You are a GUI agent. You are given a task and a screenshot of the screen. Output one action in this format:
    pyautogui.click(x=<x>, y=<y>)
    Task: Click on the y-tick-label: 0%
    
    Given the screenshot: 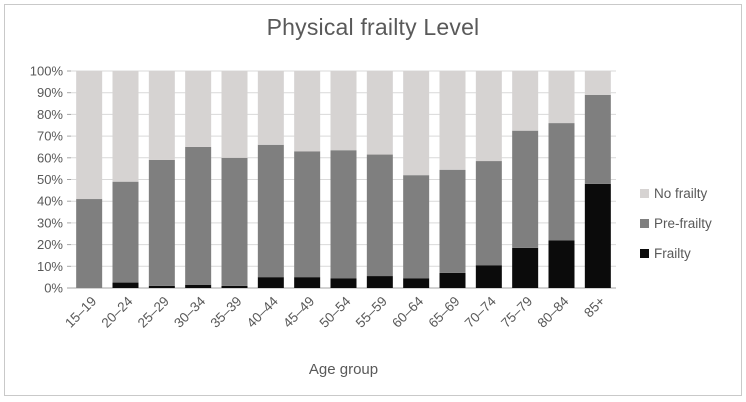 What is the action you would take?
    pyautogui.click(x=53, y=288)
    